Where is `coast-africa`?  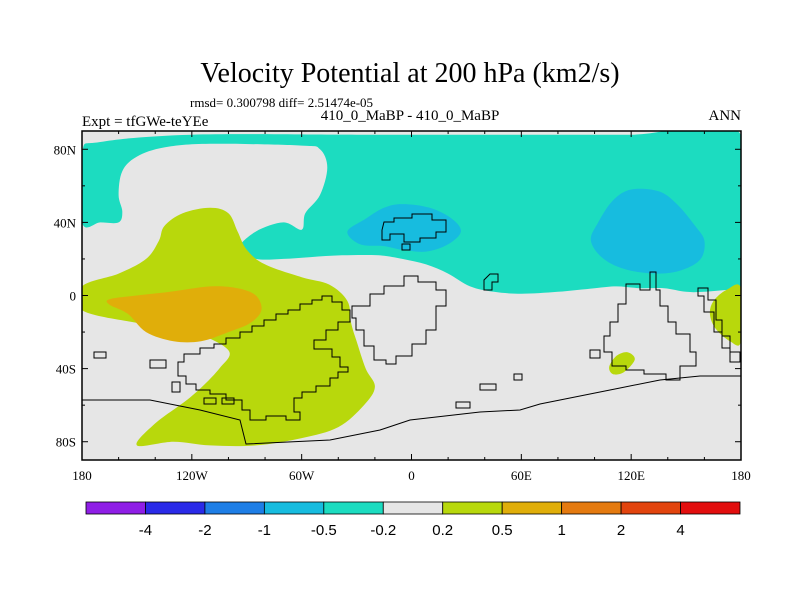 coast-africa is located at coordinates (399, 320).